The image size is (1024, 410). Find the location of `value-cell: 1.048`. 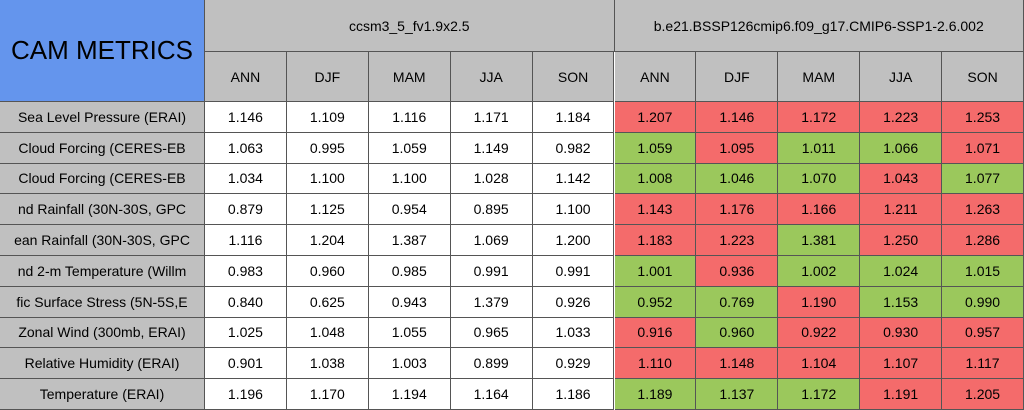

value-cell: 1.048 is located at coordinates (327, 333).